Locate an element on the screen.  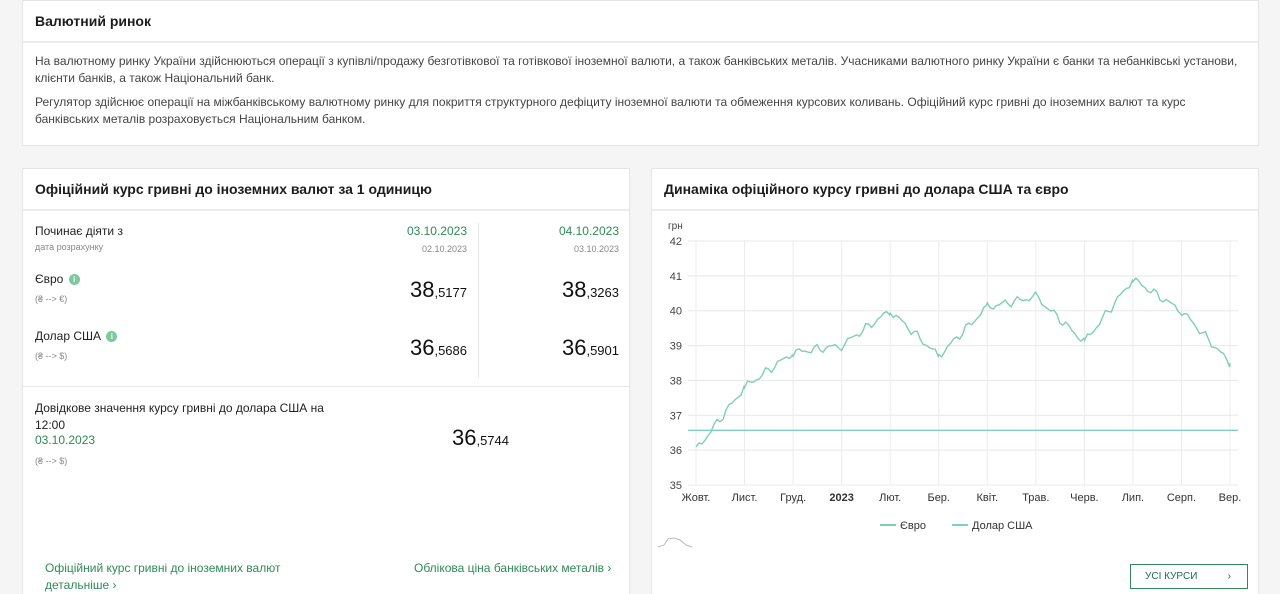
effective-date-label: Починає діяти з is located at coordinates (79, 231).